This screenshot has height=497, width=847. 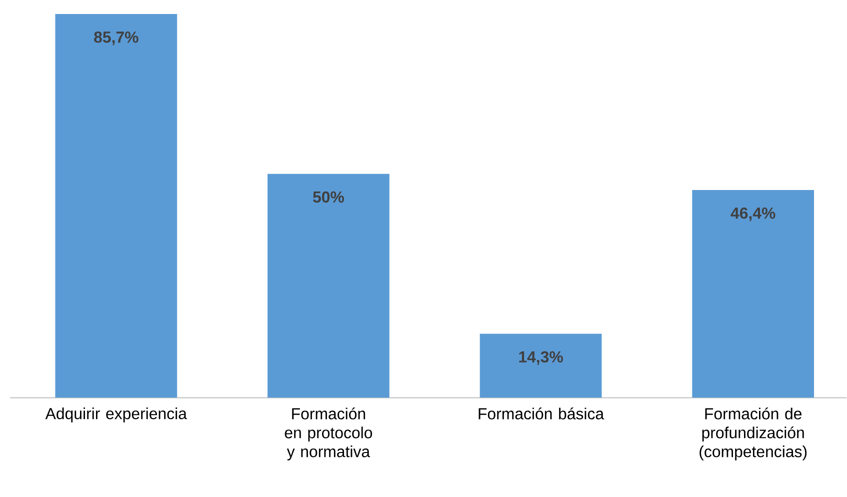 I want to click on x-tick-label: Formación de profundización (competencias), so click(x=753, y=434).